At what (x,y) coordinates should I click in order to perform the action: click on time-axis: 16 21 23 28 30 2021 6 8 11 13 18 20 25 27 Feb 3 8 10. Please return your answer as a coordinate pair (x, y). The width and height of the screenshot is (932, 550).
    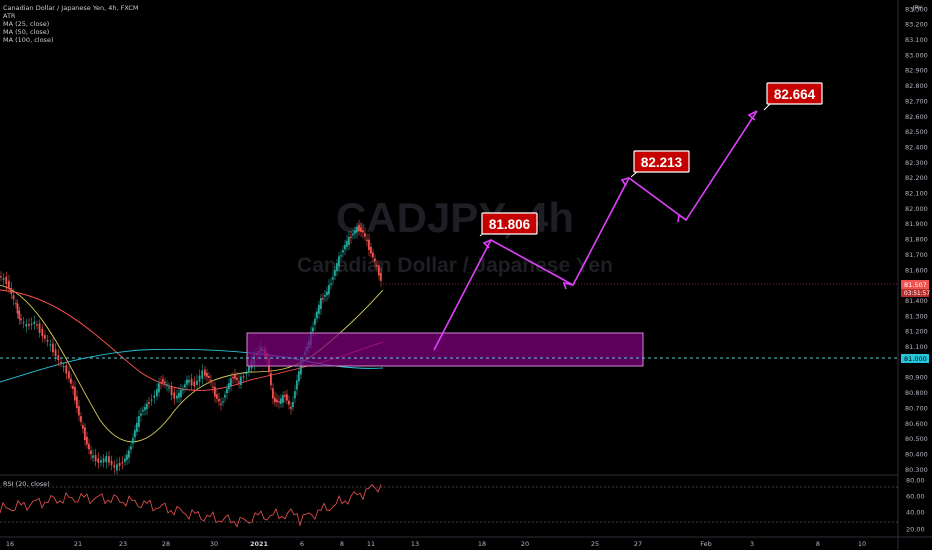
    Looking at the image, I should click on (436, 544).